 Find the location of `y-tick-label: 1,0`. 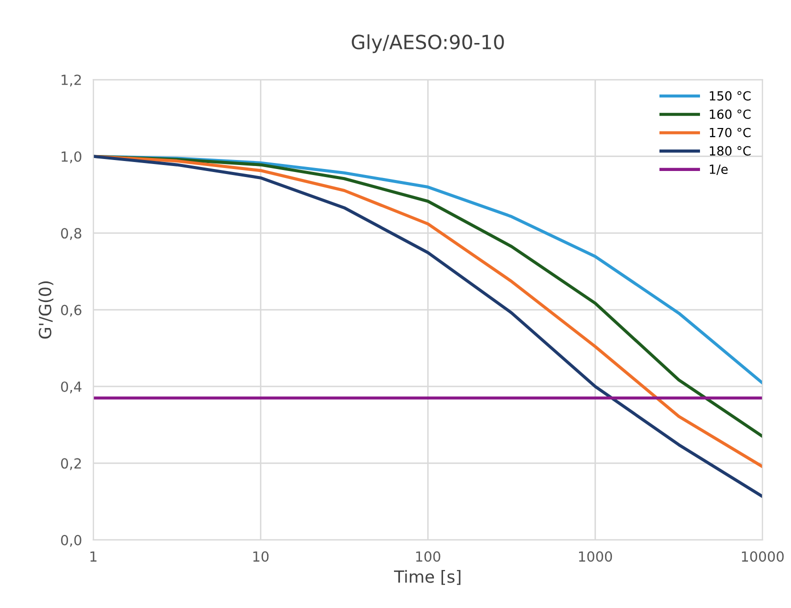

y-tick-label: 1,0 is located at coordinates (72, 157).